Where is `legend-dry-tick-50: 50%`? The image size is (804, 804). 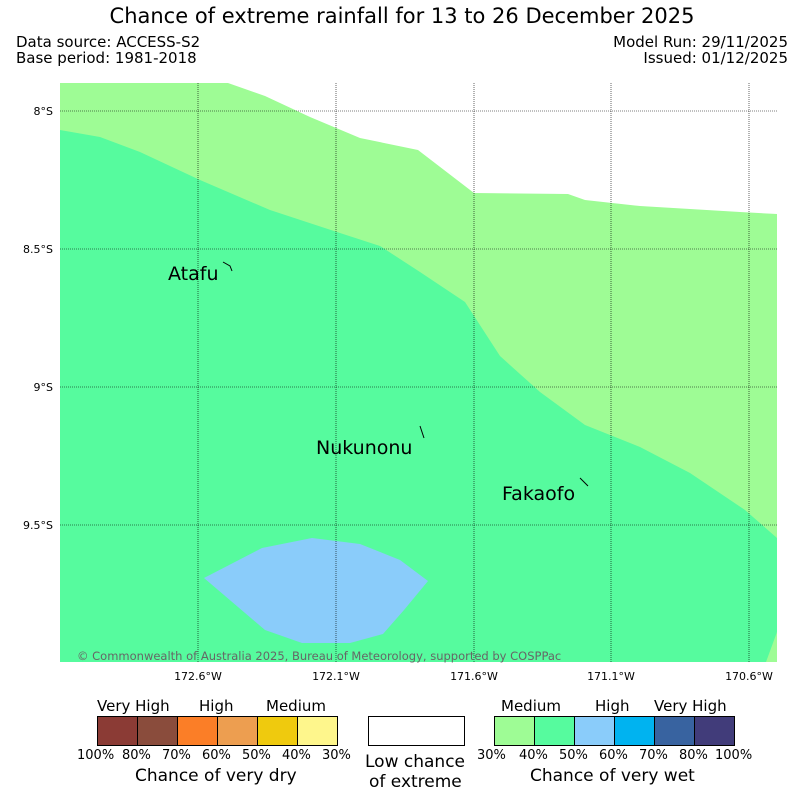
legend-dry-tick-50: 50% is located at coordinates (256, 755).